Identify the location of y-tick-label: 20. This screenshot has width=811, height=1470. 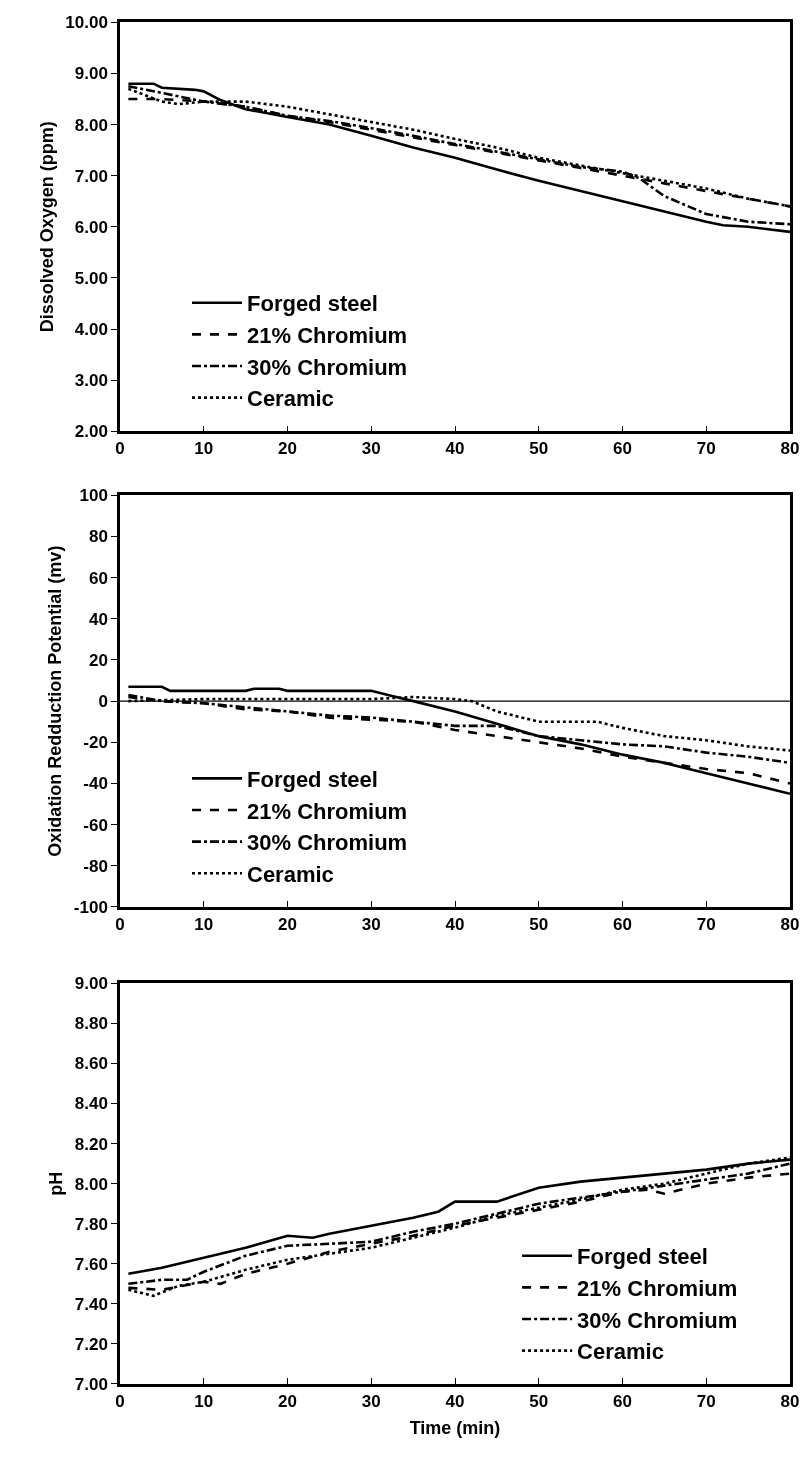
(98, 660).